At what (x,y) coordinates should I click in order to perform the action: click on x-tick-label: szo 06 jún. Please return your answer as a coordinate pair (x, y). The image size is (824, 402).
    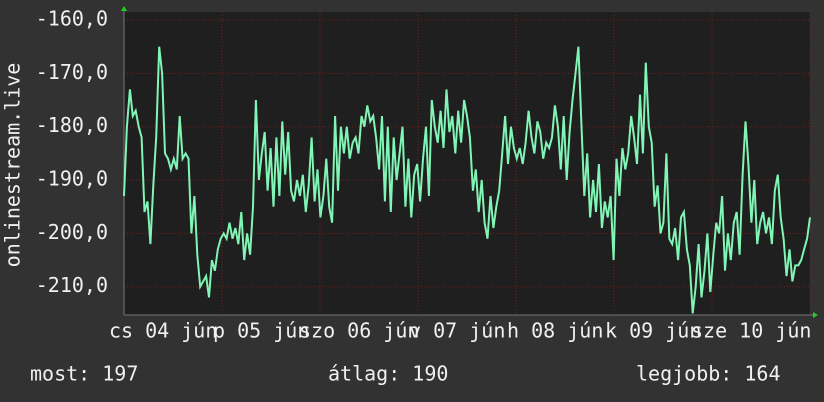
    Looking at the image, I should click on (359, 331).